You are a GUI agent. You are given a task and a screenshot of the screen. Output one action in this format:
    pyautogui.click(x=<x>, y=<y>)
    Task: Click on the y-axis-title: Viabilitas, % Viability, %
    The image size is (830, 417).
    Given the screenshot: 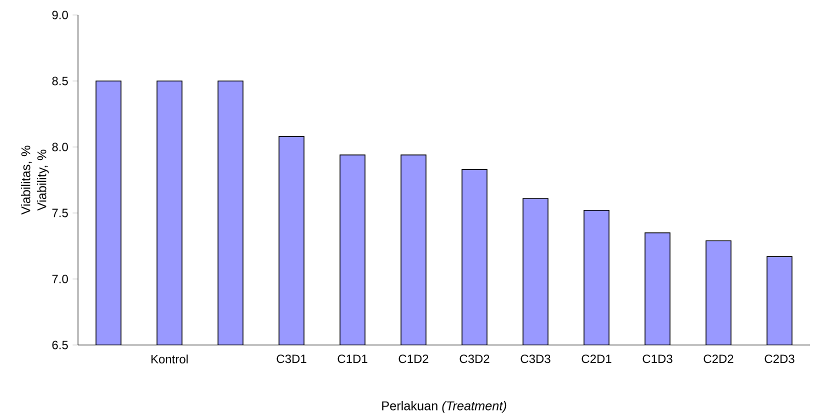 What is the action you would take?
    pyautogui.click(x=34, y=180)
    